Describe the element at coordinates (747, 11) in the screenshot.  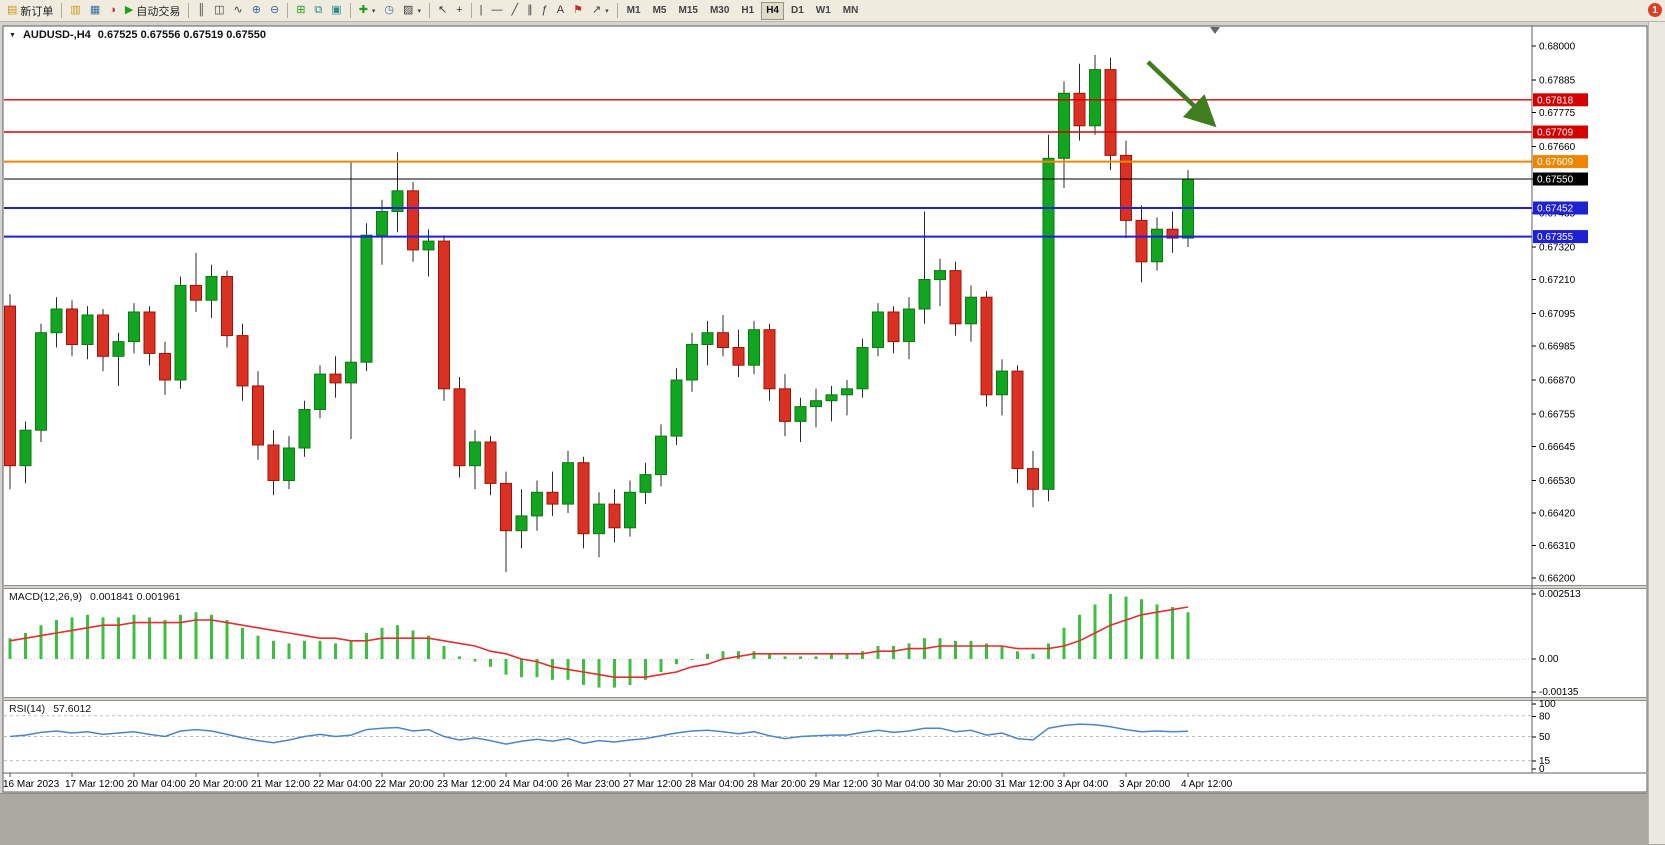
I see `timeframe-H1: H1` at that location.